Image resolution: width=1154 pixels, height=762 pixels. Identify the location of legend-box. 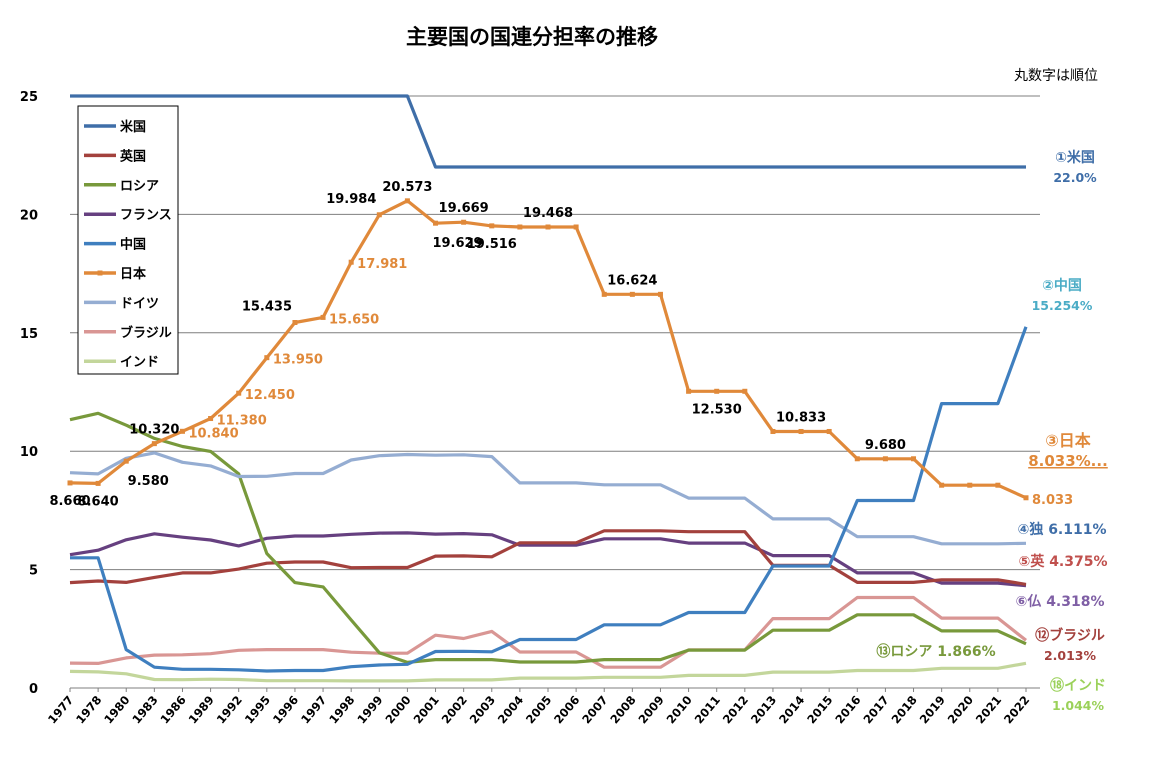
(128, 240).